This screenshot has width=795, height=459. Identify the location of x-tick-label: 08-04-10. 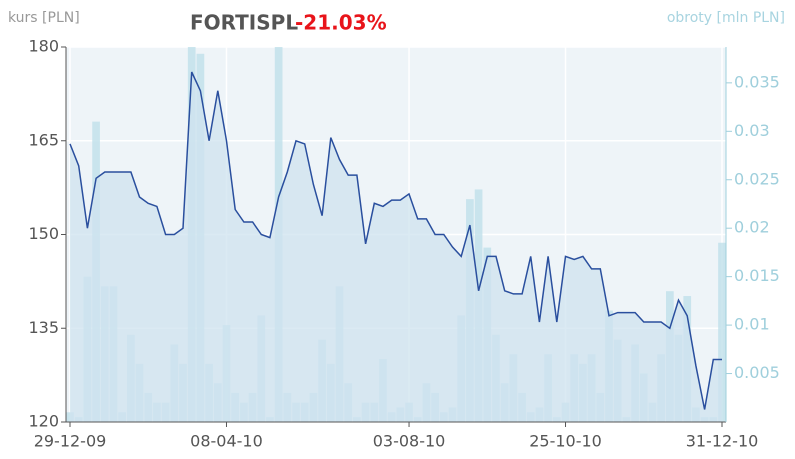
(226, 441).